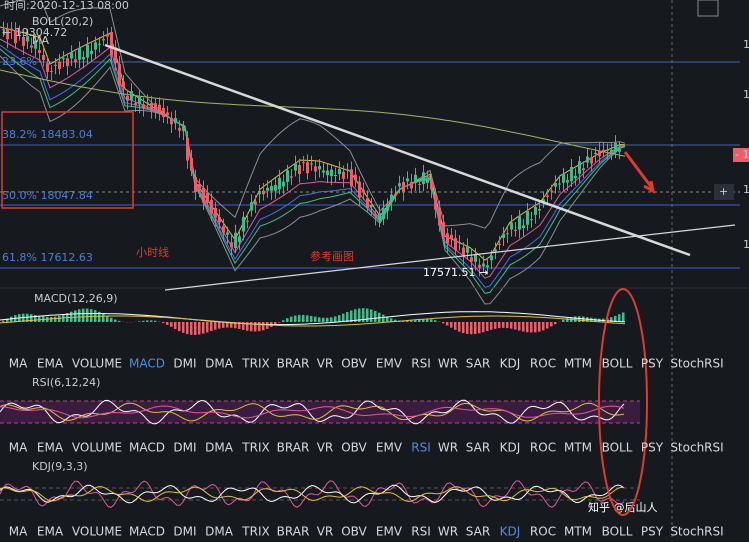 This screenshot has height=542, width=749. Describe the element at coordinates (708, 8) in the screenshot. I see `settings-icon` at that location.